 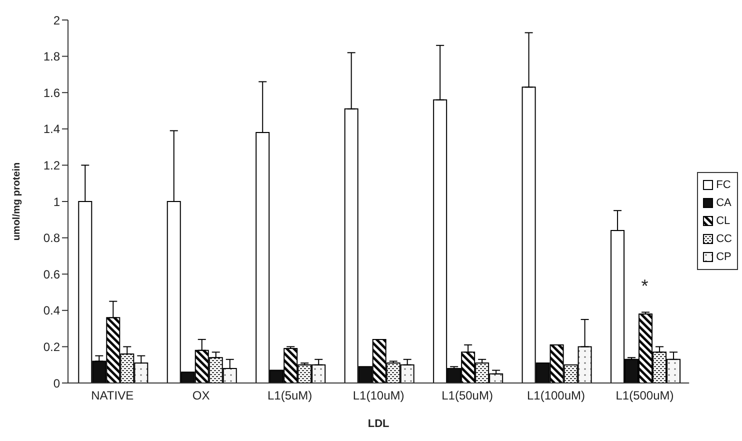 What do you see at coordinates (379, 424) in the screenshot?
I see `x-axis-title: LDL` at bounding box center [379, 424].